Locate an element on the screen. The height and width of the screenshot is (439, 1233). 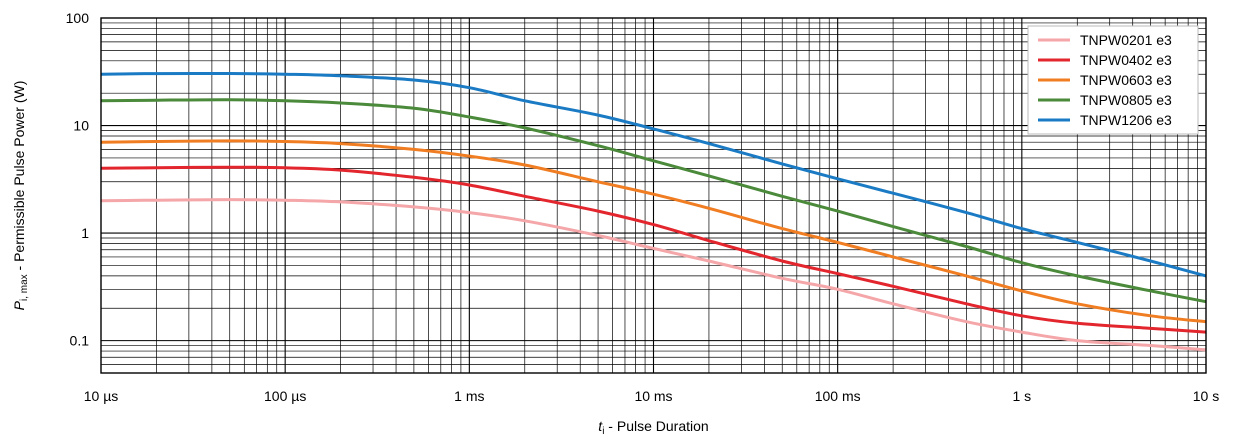
legend-item: TNPW0201 e3 is located at coordinates (1105, 40).